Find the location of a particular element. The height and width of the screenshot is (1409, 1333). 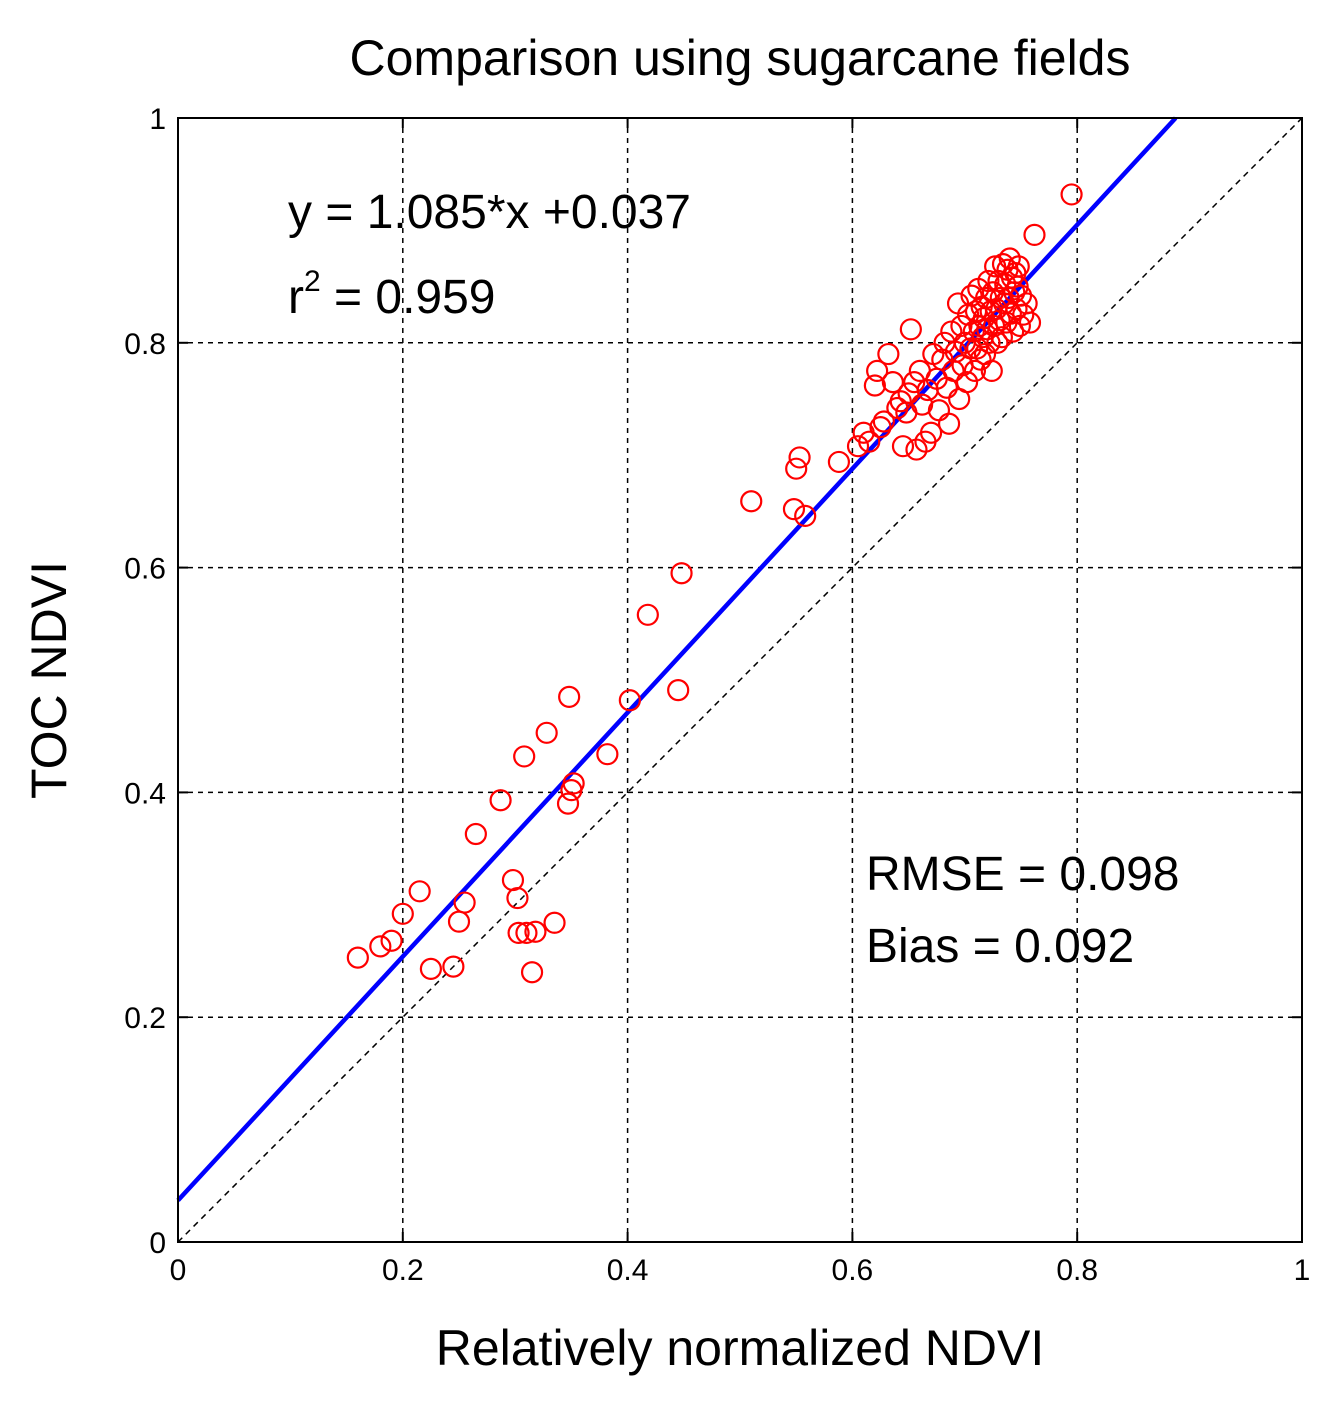

y-tick-label: 0.8 is located at coordinates (145, 344).